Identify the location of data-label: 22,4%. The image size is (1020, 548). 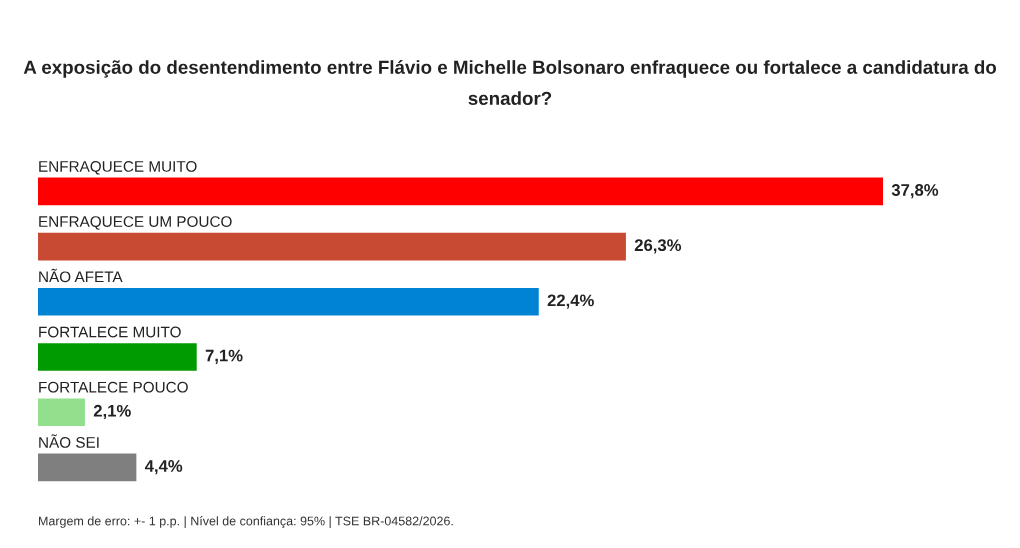
(570, 301).